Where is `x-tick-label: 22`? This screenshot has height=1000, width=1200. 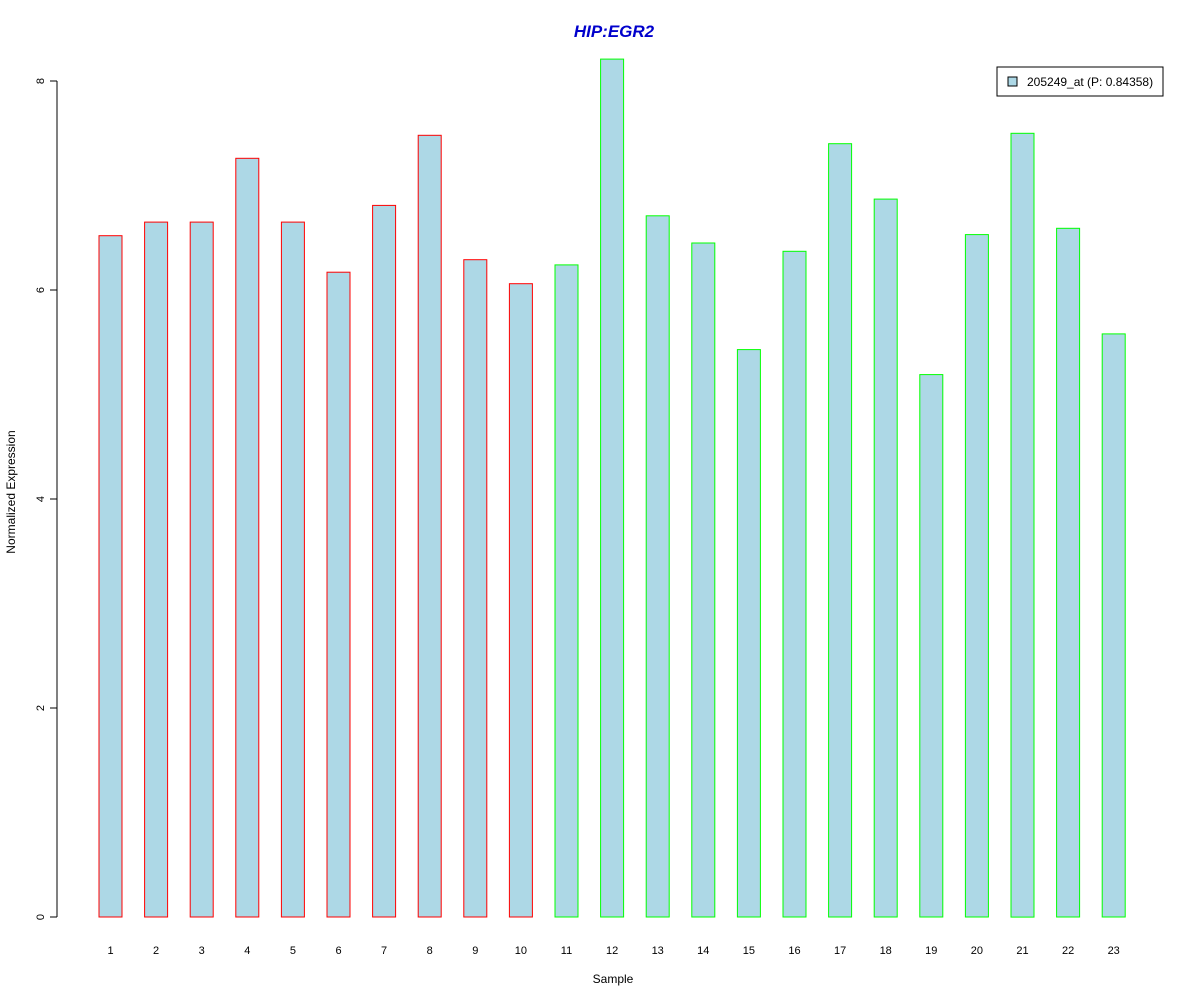
x-tick-label: 22 is located at coordinates (1068, 951).